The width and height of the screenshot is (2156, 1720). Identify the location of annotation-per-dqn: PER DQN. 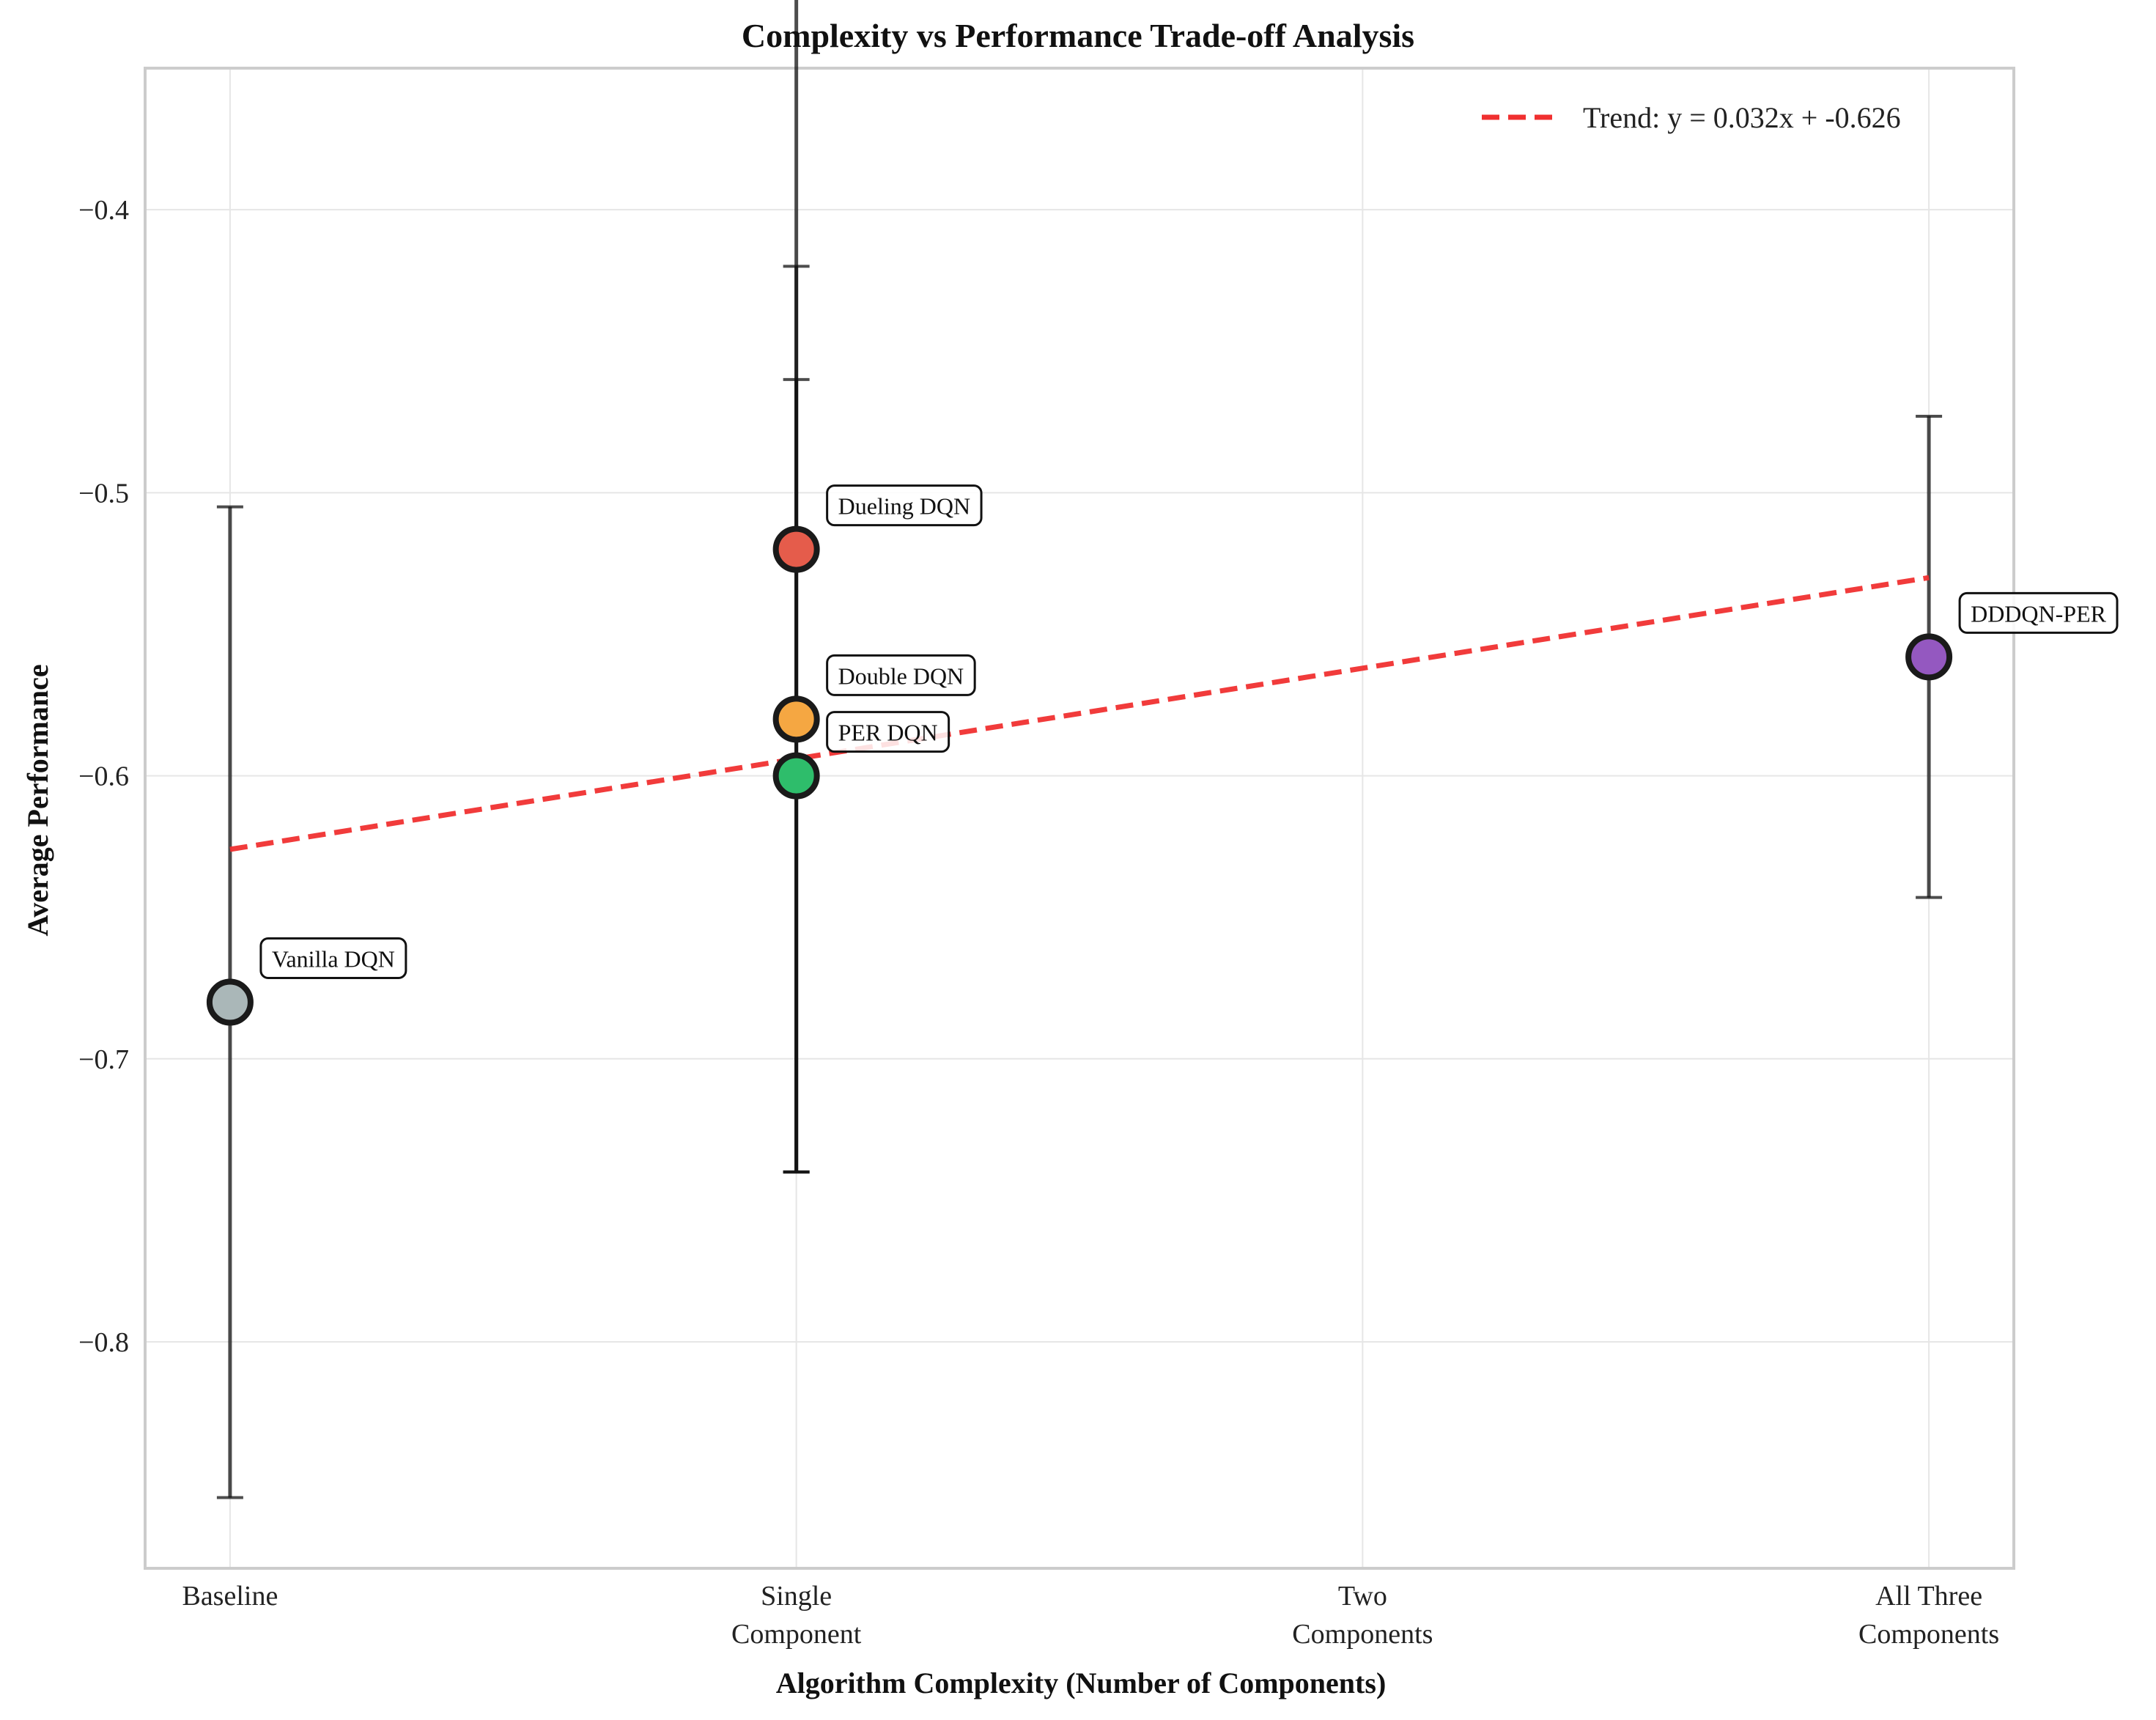
(888, 732).